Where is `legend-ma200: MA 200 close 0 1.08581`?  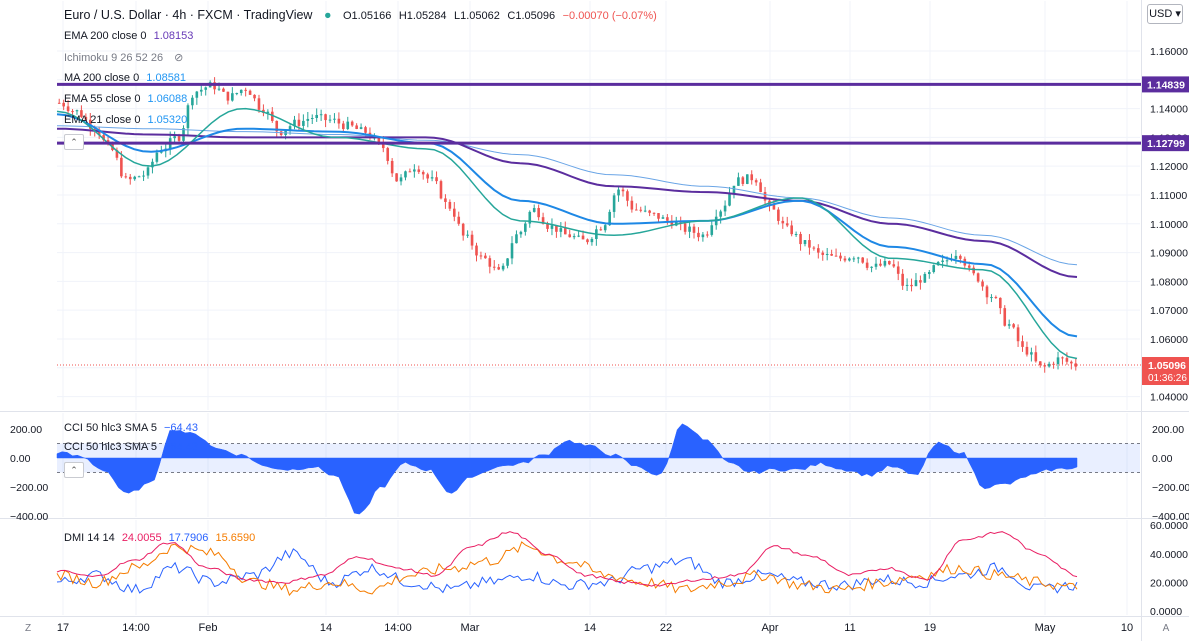
legend-ma200: MA 200 close 0 1.08581 is located at coordinates (125, 78).